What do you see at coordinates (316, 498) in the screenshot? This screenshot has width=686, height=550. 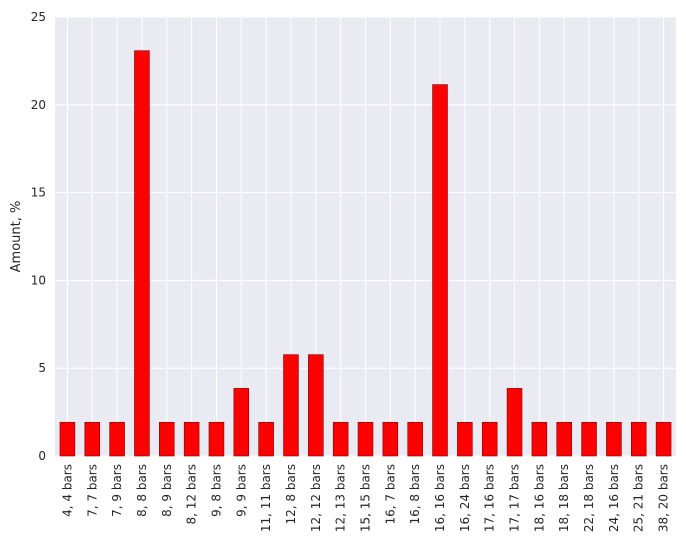 I see `x-tick-label: 12, 12 bars` at bounding box center [316, 498].